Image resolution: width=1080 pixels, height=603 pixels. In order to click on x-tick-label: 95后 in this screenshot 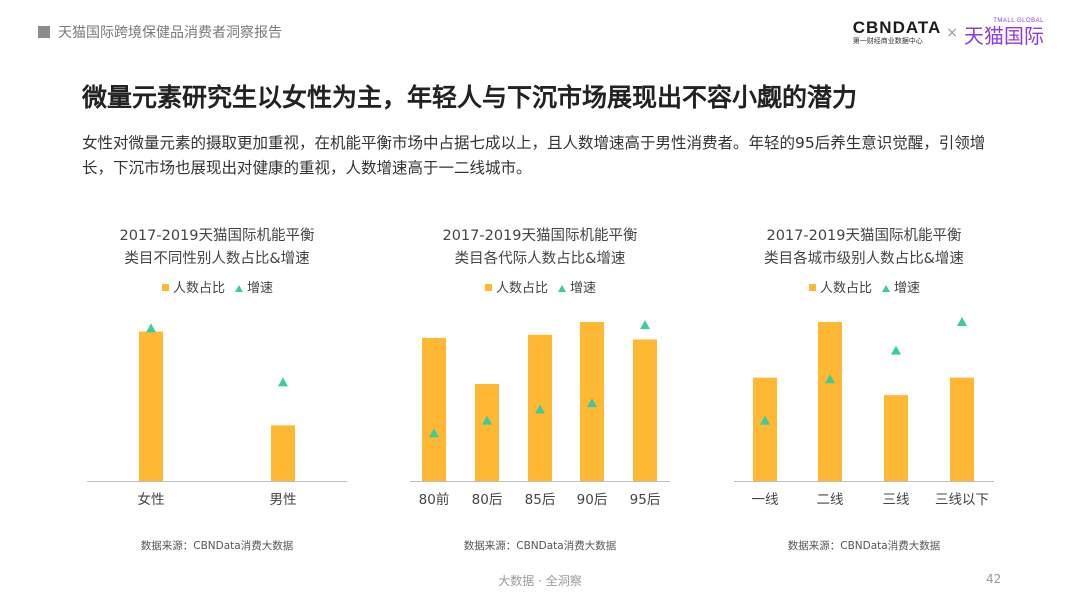, I will do `click(645, 500)`.